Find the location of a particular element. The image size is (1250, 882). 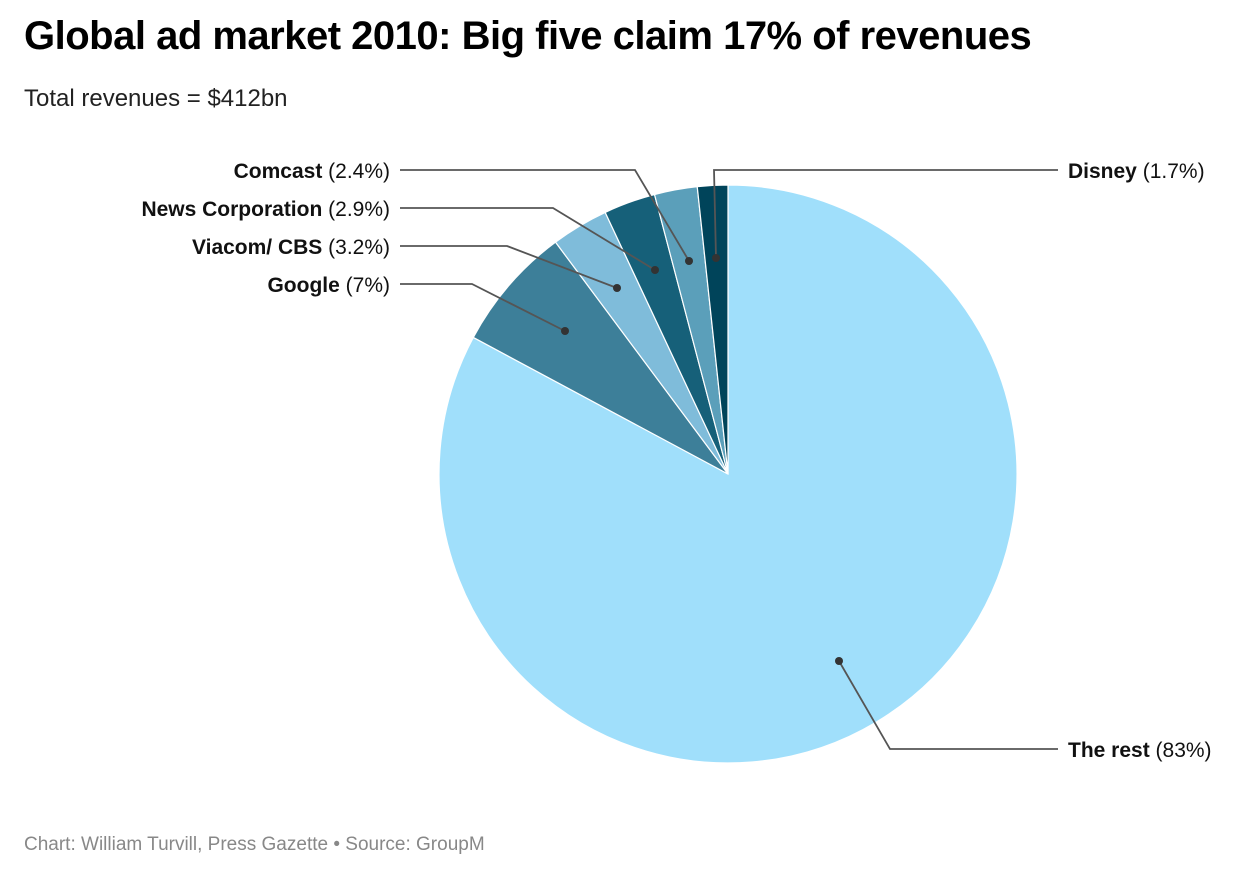

leader-dot-viacom-cbs is located at coordinates (617, 288).